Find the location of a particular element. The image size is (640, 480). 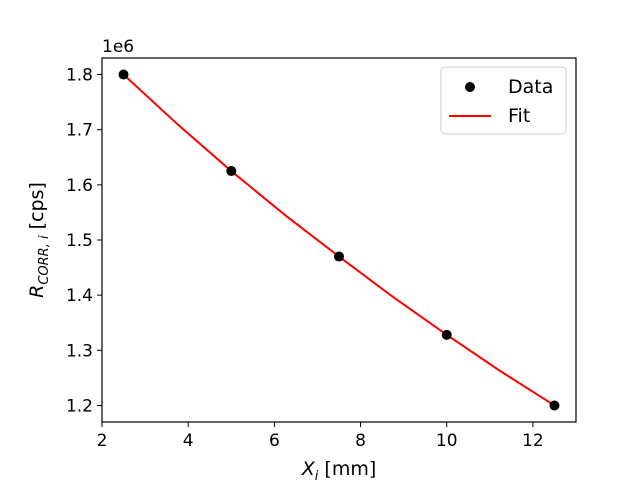

legend-data-label: Data is located at coordinates (530, 87).